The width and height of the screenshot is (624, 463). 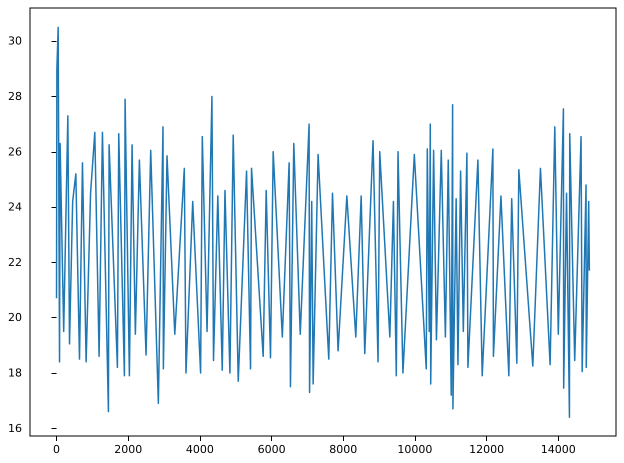 What do you see at coordinates (128, 449) in the screenshot?
I see `x-tick-label: 2000` at bounding box center [128, 449].